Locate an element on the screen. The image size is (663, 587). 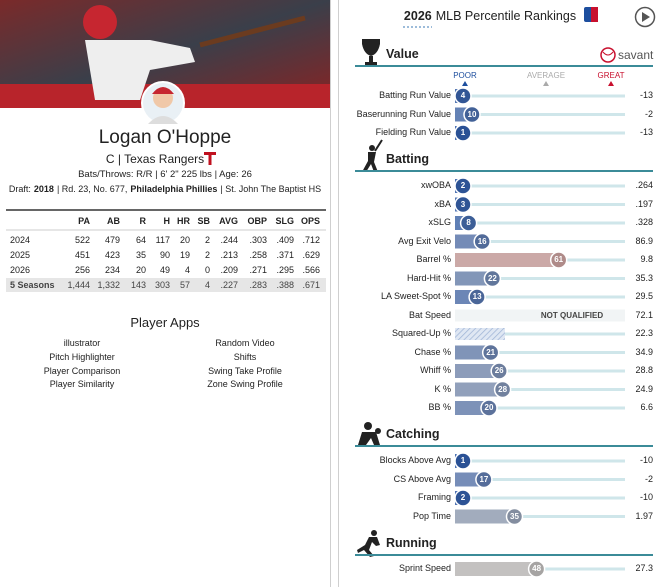
metric-label: xSLG is located at coordinates (439, 222).